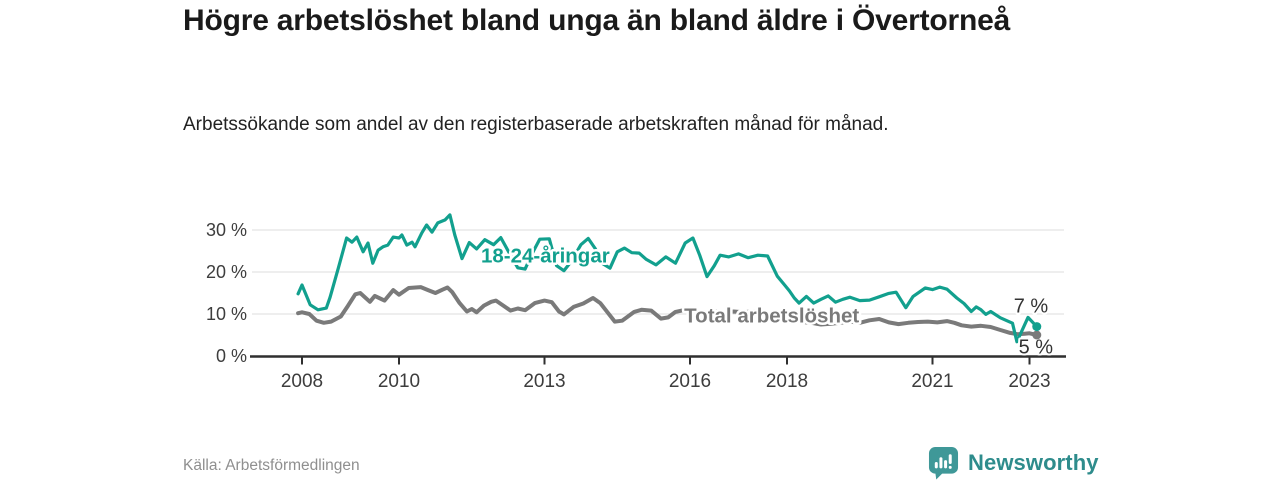 This screenshot has height=480, width=1280. I want to click on end-marker-youth, so click(1037, 327).